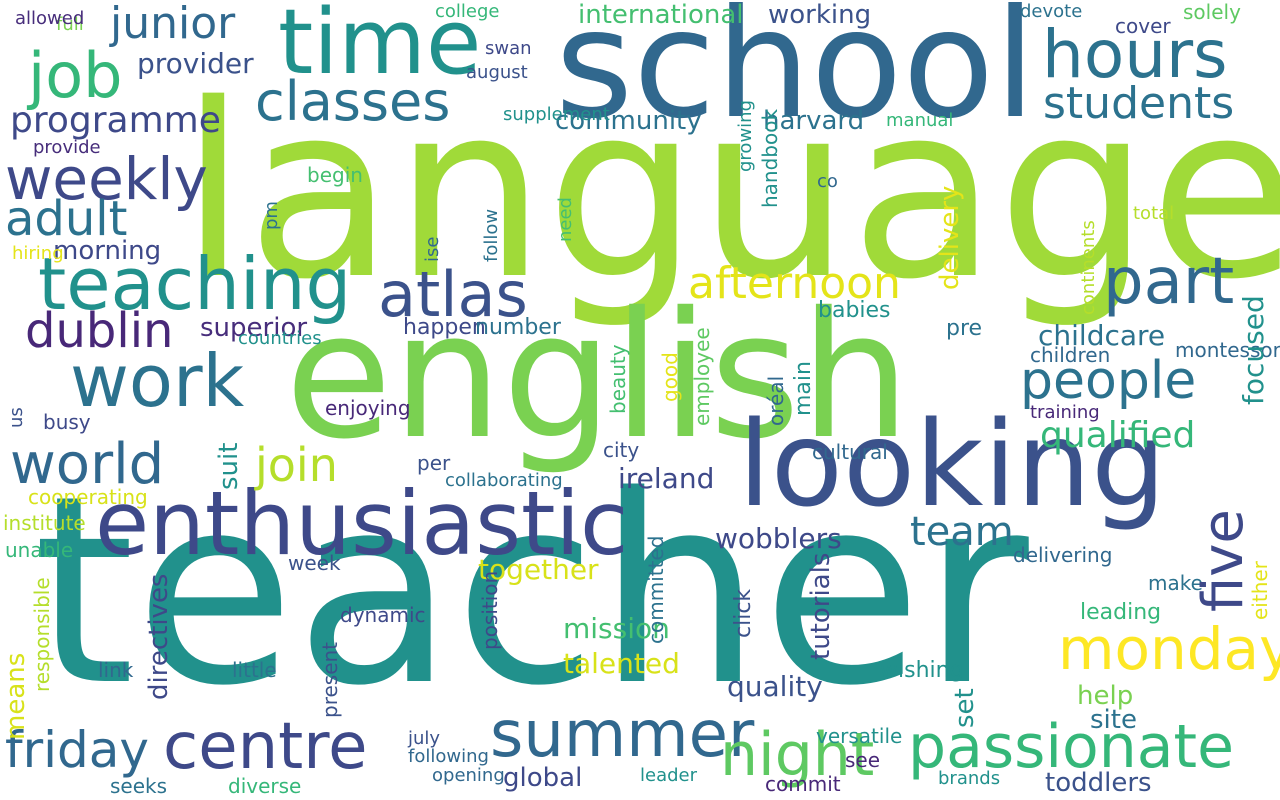 This screenshot has height=800, width=1280. I want to click on word-click: handbook, so click(770, 158).